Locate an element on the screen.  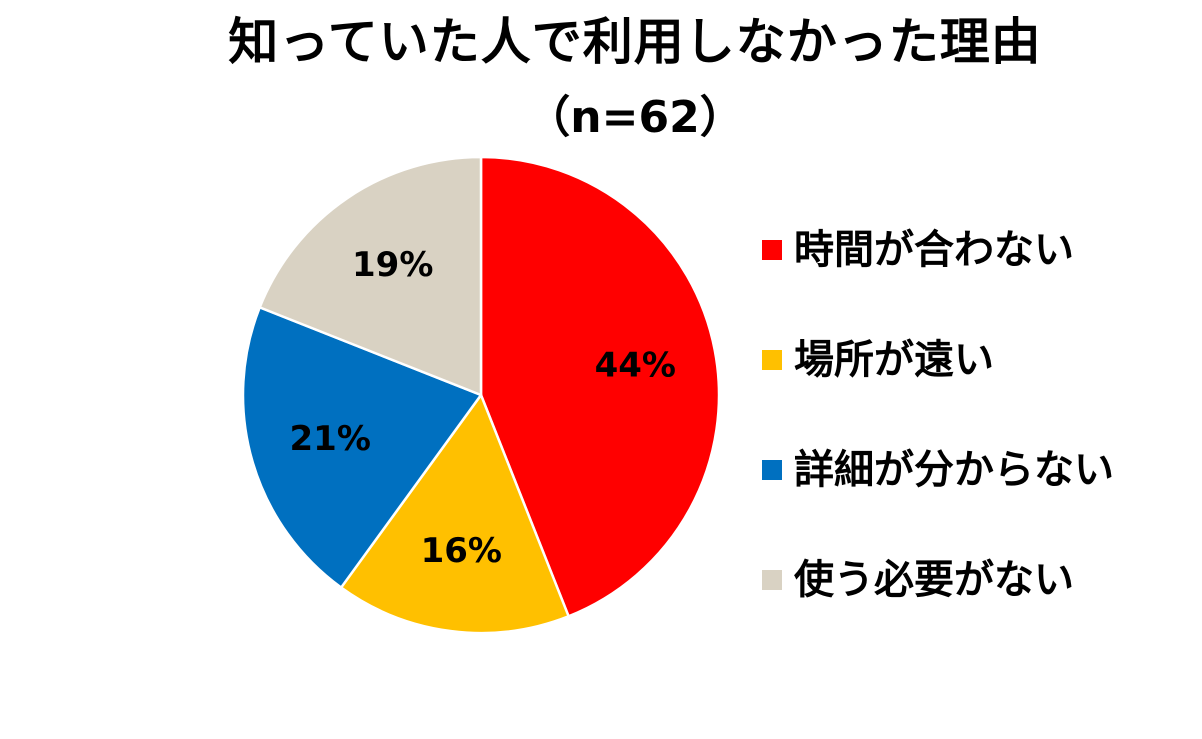
legend-swatch-no-need is located at coordinates (772, 580).